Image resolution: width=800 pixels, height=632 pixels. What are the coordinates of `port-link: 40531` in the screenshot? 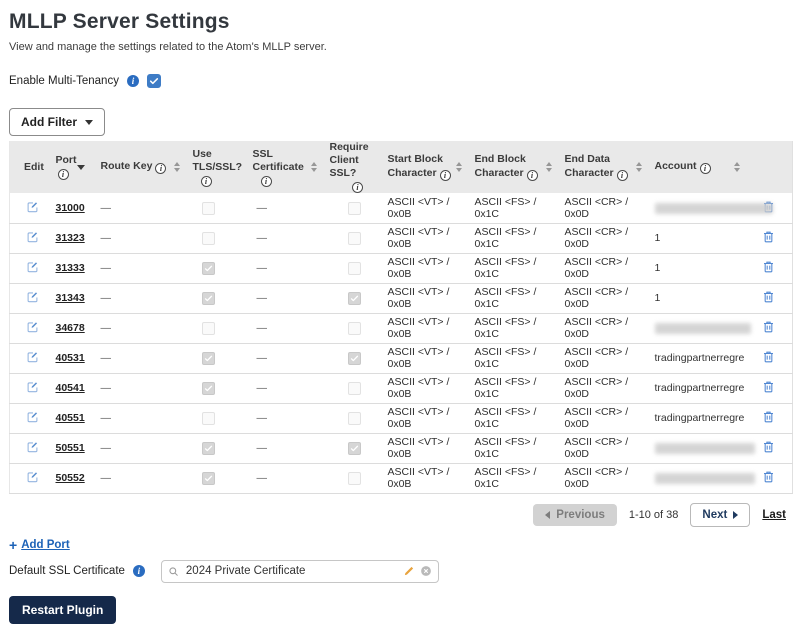 It's located at (70, 358).